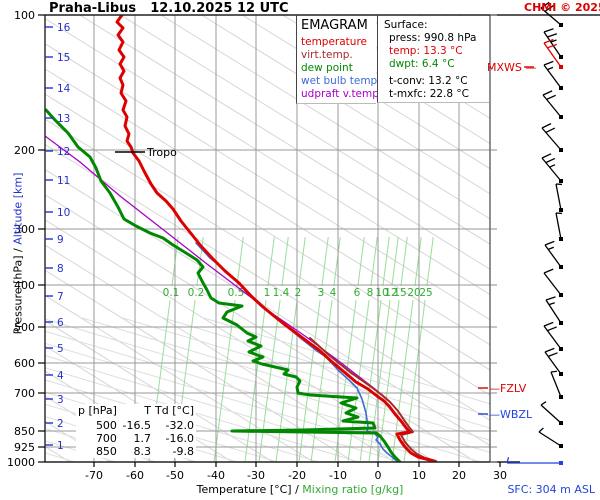  What do you see at coordinates (136, 411) in the screenshot?
I see `levels-table-header-row: p [hPa] T Td [°C]` at bounding box center [136, 411].